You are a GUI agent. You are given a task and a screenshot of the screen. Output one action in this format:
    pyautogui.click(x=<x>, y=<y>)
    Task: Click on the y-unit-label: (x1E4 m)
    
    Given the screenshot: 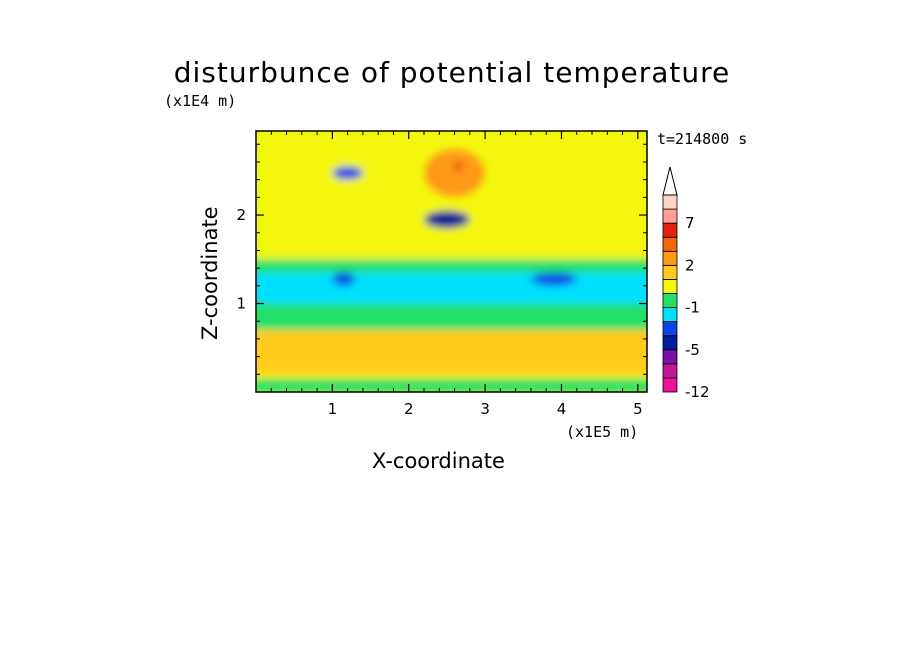 What is the action you would take?
    pyautogui.click(x=200, y=101)
    